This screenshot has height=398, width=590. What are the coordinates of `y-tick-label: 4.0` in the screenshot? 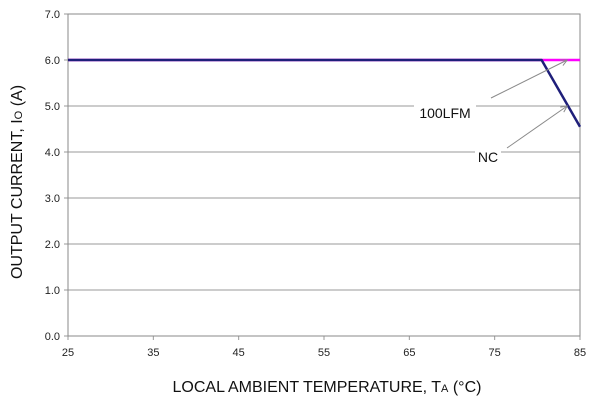 It's located at (52, 153).